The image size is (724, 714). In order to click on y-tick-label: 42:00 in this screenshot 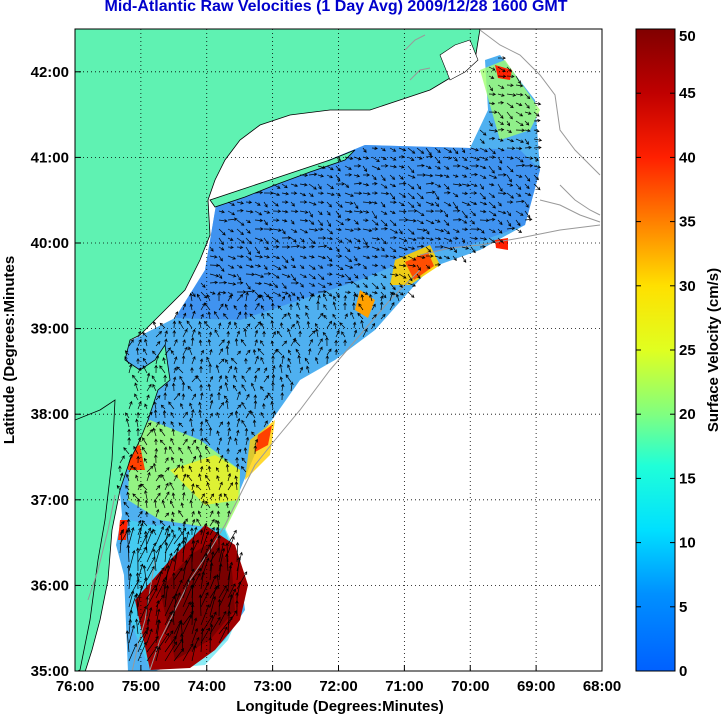, I will do `click(50, 72)`.